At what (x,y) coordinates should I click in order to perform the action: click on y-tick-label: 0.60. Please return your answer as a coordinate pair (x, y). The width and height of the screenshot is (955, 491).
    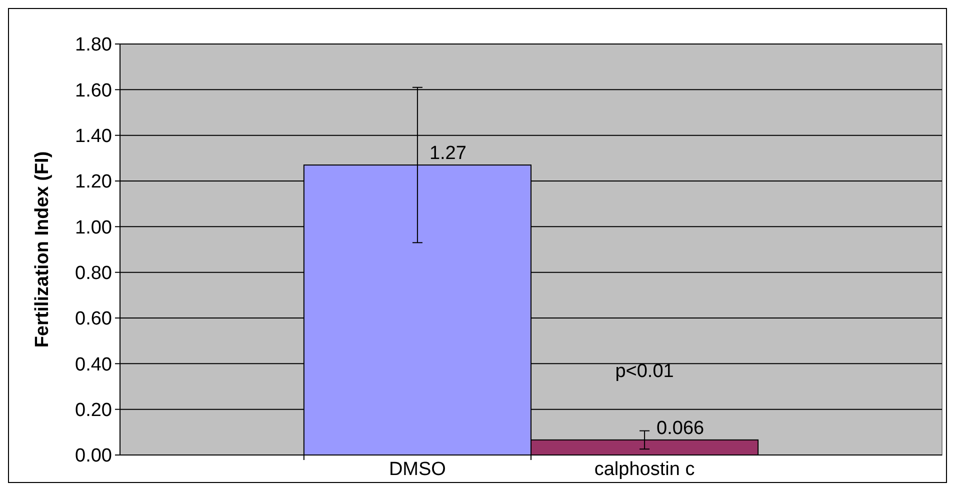
    Looking at the image, I should click on (93, 319).